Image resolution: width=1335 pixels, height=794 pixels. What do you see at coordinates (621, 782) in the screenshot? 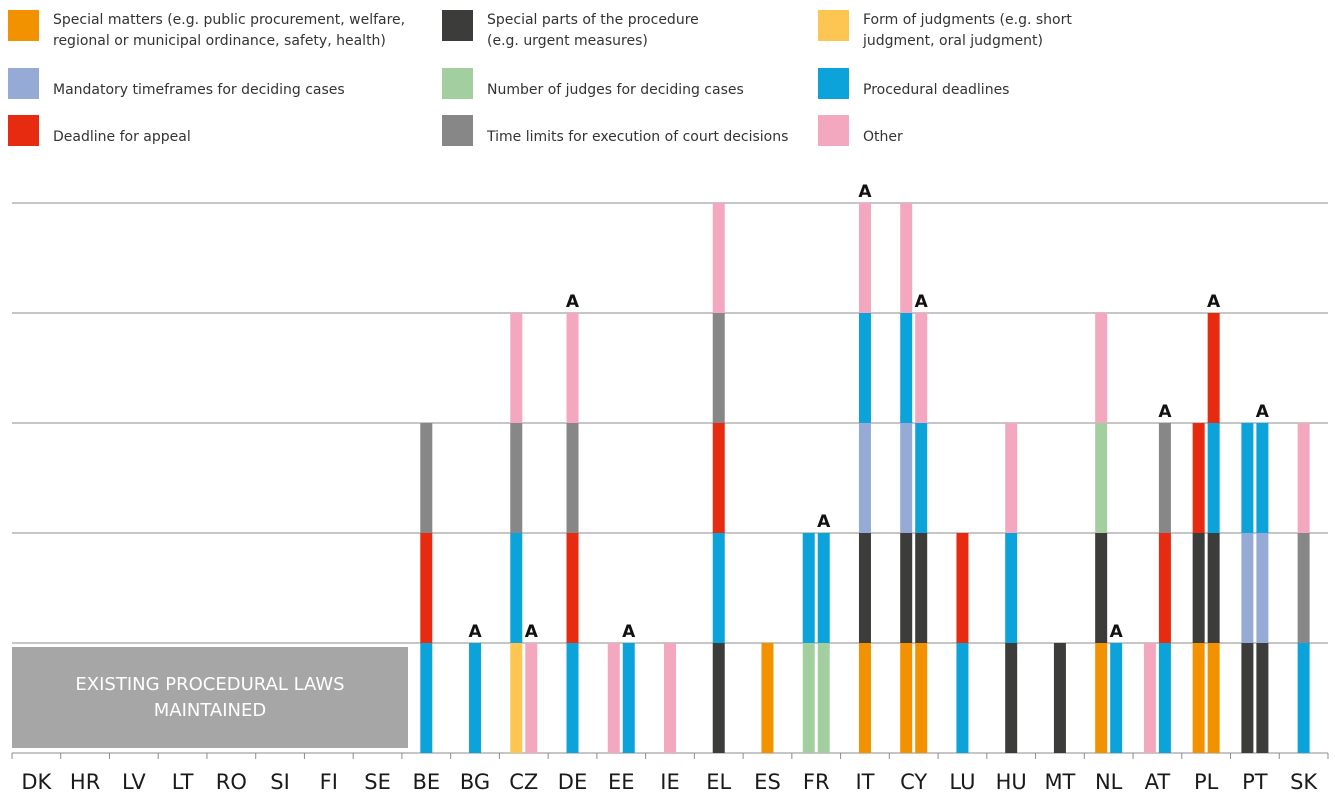
I see `x-tick-label: EE` at bounding box center [621, 782].